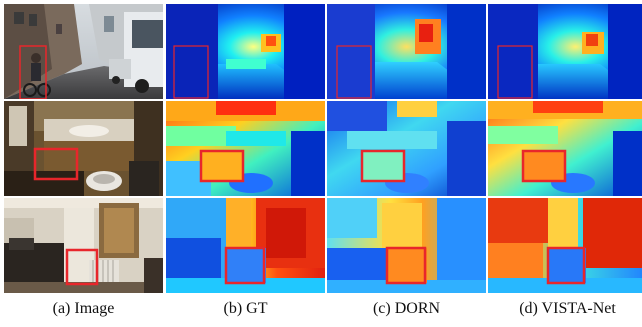  What do you see at coordinates (406, 245) in the screenshot?
I see `depth-dorn-row3` at bounding box center [406, 245].